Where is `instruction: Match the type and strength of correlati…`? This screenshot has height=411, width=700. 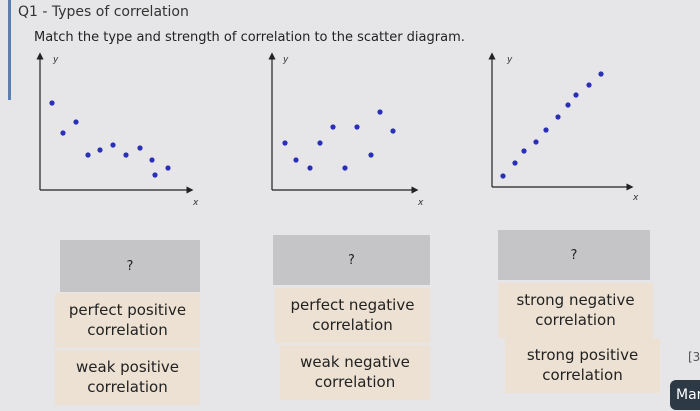 instruction: Match the type and strength of correlati… is located at coordinates (249, 37).